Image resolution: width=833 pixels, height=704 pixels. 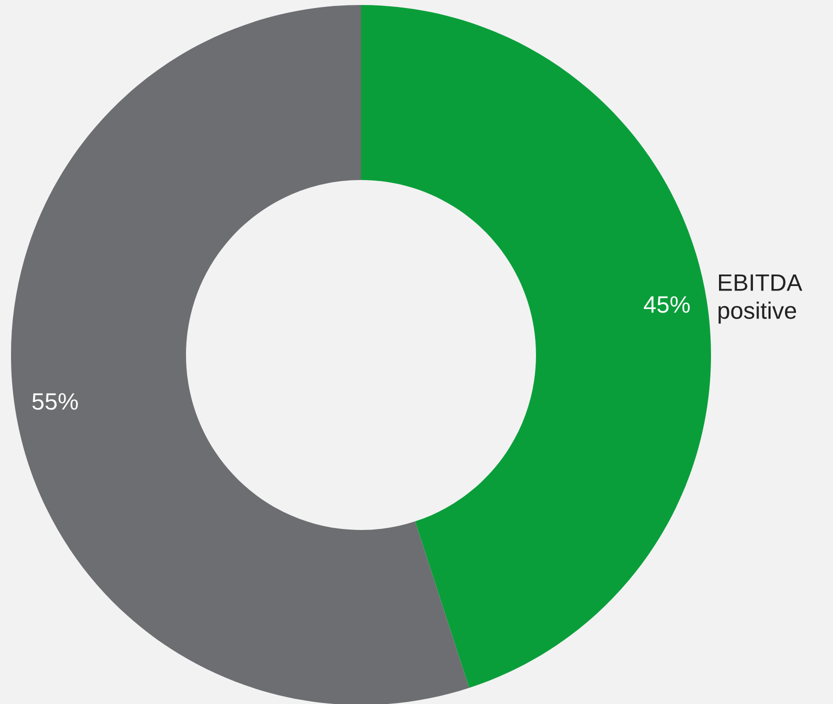 What do you see at coordinates (55, 401) in the screenshot?
I see `data-label: 55%` at bounding box center [55, 401].